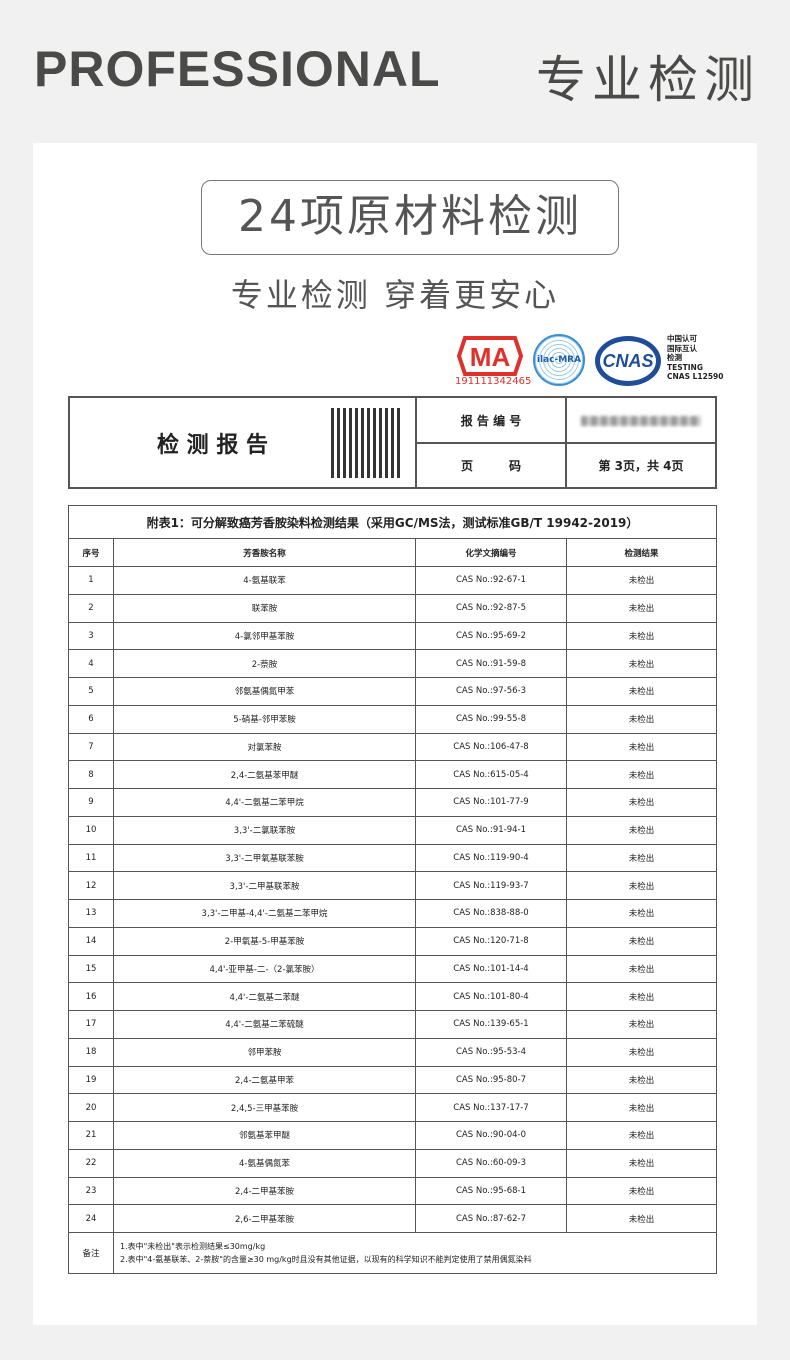 The image size is (790, 1360). I want to click on table-row: 6 5-硝基-邻甲苯胺 CAS No.:99-55-8 未检出, so click(392, 719).